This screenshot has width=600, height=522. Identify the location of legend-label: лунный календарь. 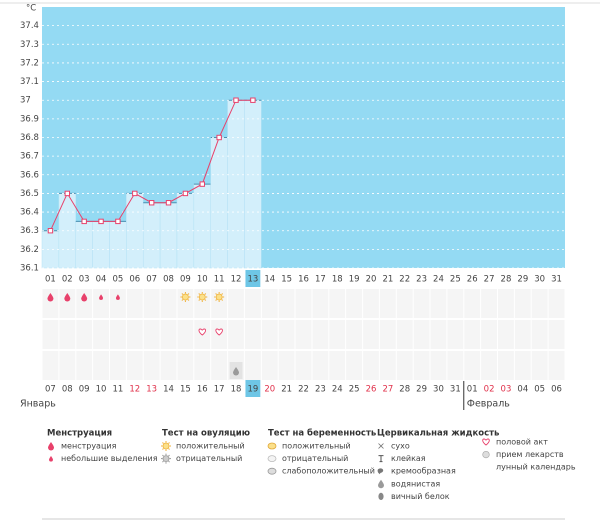
(536, 467).